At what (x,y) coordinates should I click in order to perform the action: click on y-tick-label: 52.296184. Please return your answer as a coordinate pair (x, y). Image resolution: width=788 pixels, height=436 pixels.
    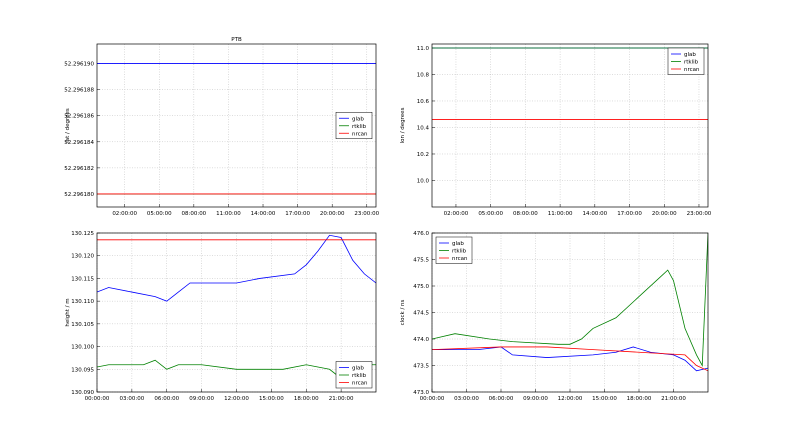
    Looking at the image, I should click on (79, 143).